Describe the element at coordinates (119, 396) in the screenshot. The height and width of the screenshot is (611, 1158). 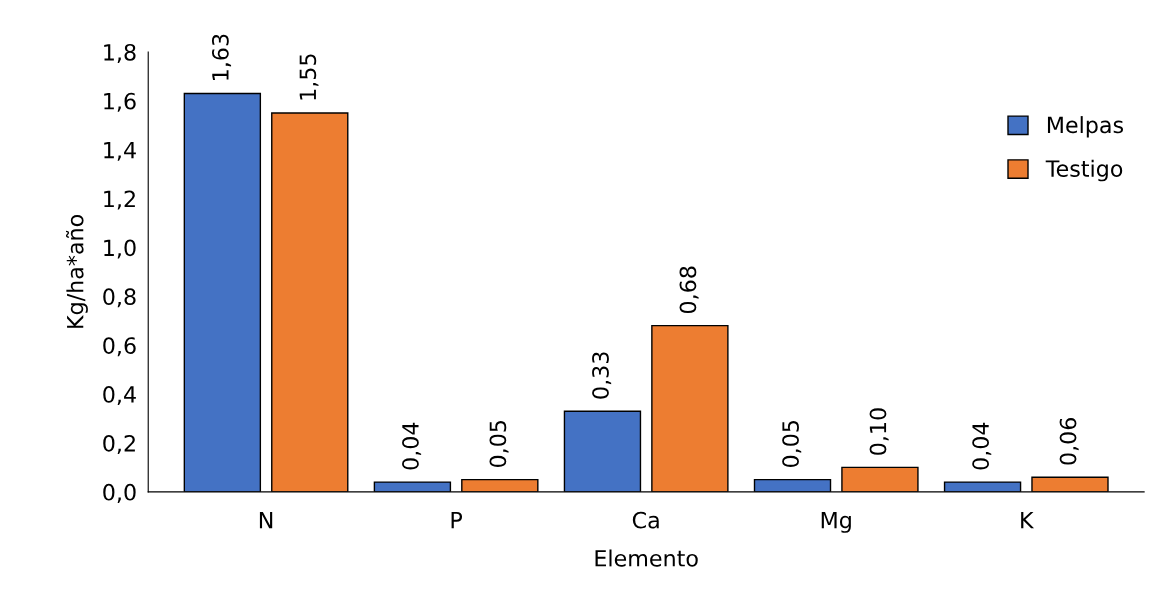
I see `y-tick-label: 0,4` at that location.